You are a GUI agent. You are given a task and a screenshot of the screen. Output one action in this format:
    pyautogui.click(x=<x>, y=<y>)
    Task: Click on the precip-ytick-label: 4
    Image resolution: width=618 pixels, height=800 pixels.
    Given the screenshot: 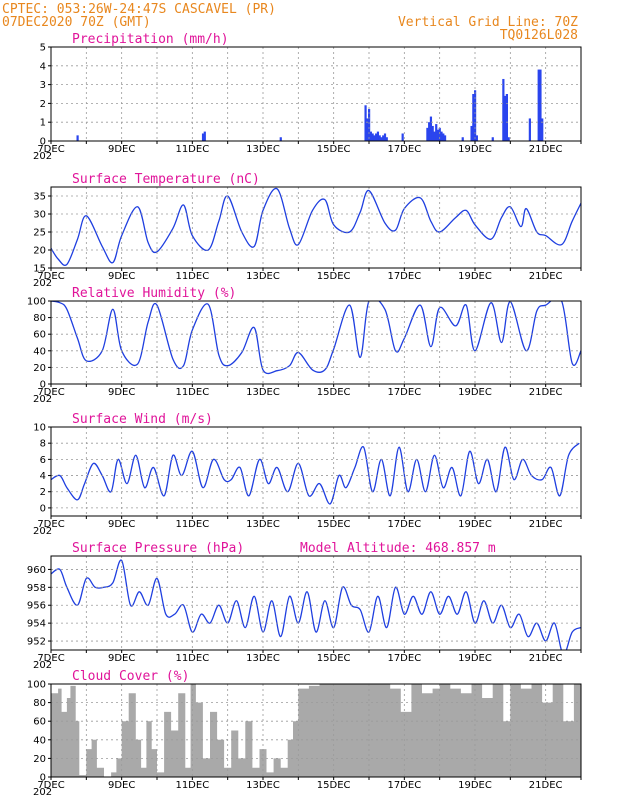 What is the action you would take?
    pyautogui.click(x=43, y=66)
    